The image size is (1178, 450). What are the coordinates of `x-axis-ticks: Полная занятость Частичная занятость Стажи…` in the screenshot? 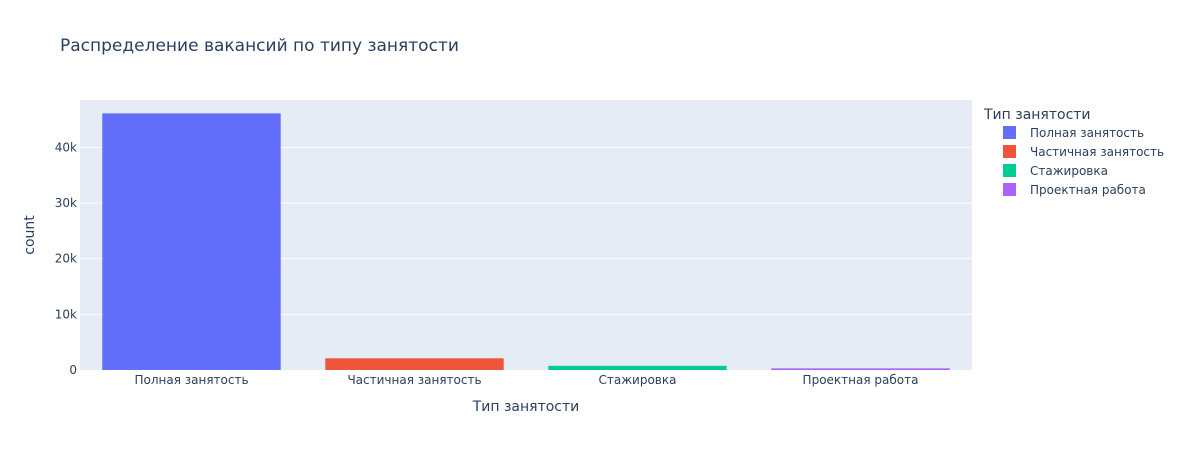 It's located at (526, 380).